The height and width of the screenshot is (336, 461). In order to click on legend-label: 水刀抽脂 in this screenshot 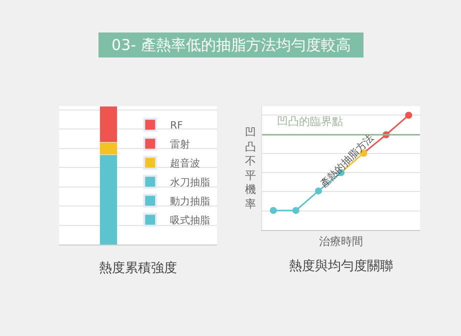, I will do `click(190, 182)`.